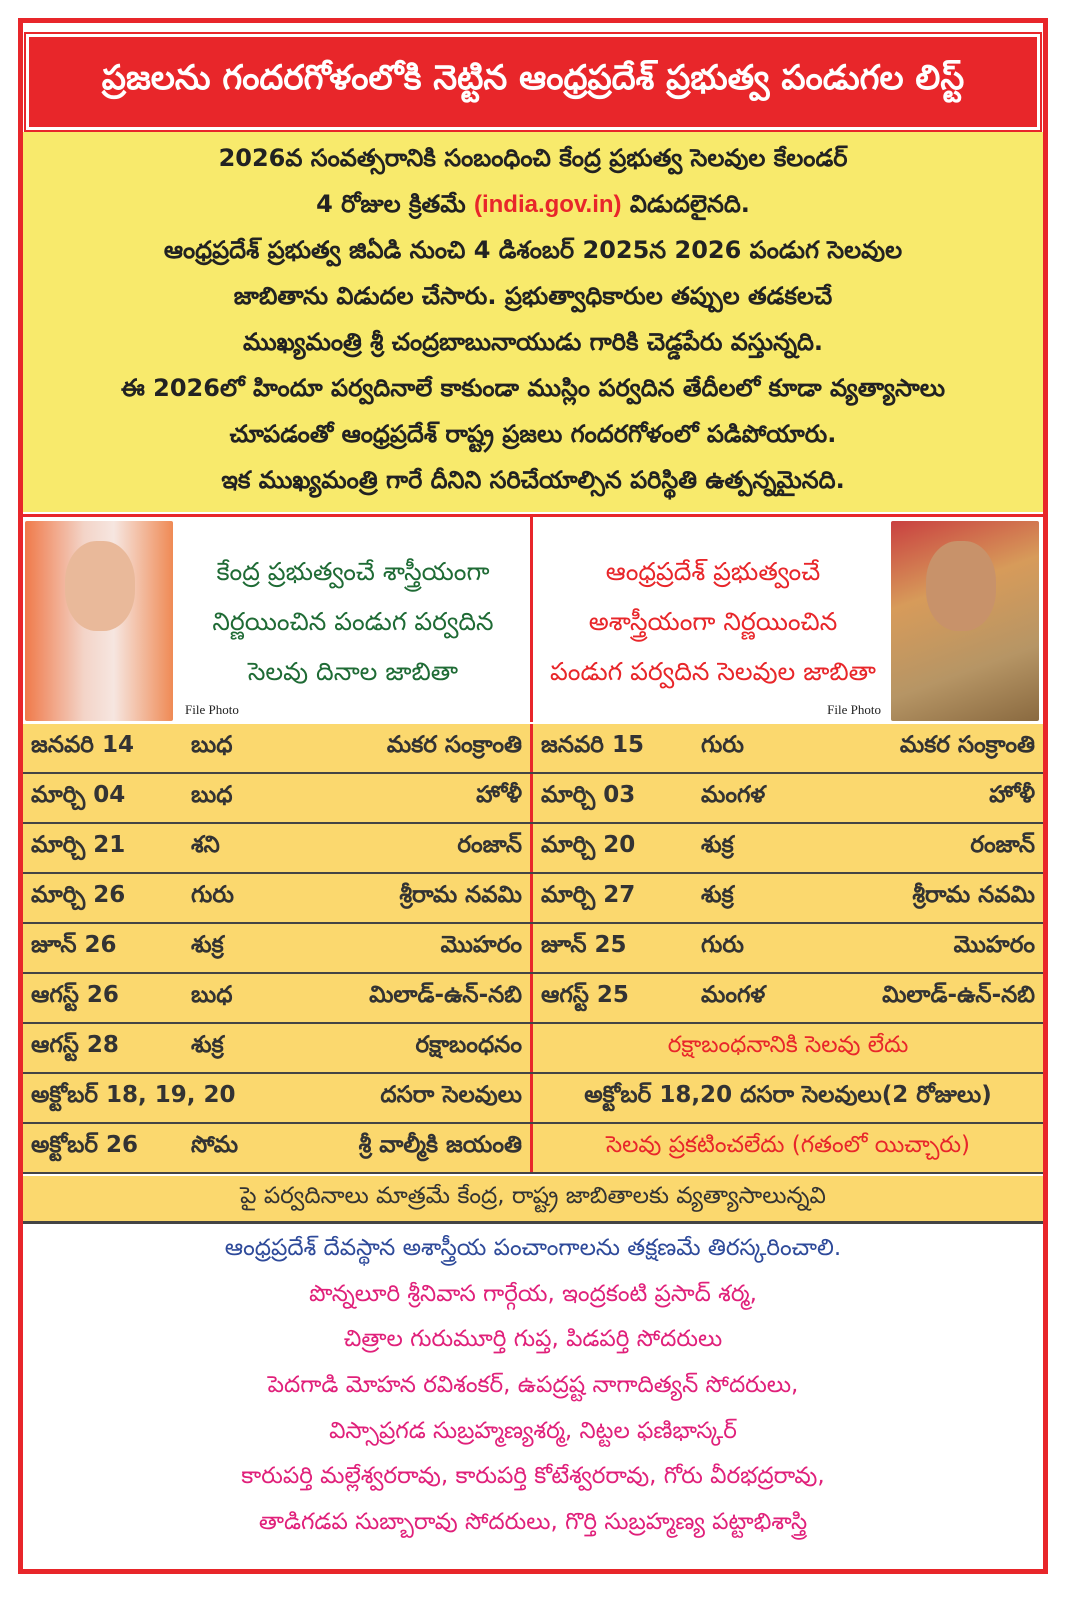 This screenshot has height=1600, width=1072. I want to click on holiday-date: జనవరి 15, so click(592, 745).